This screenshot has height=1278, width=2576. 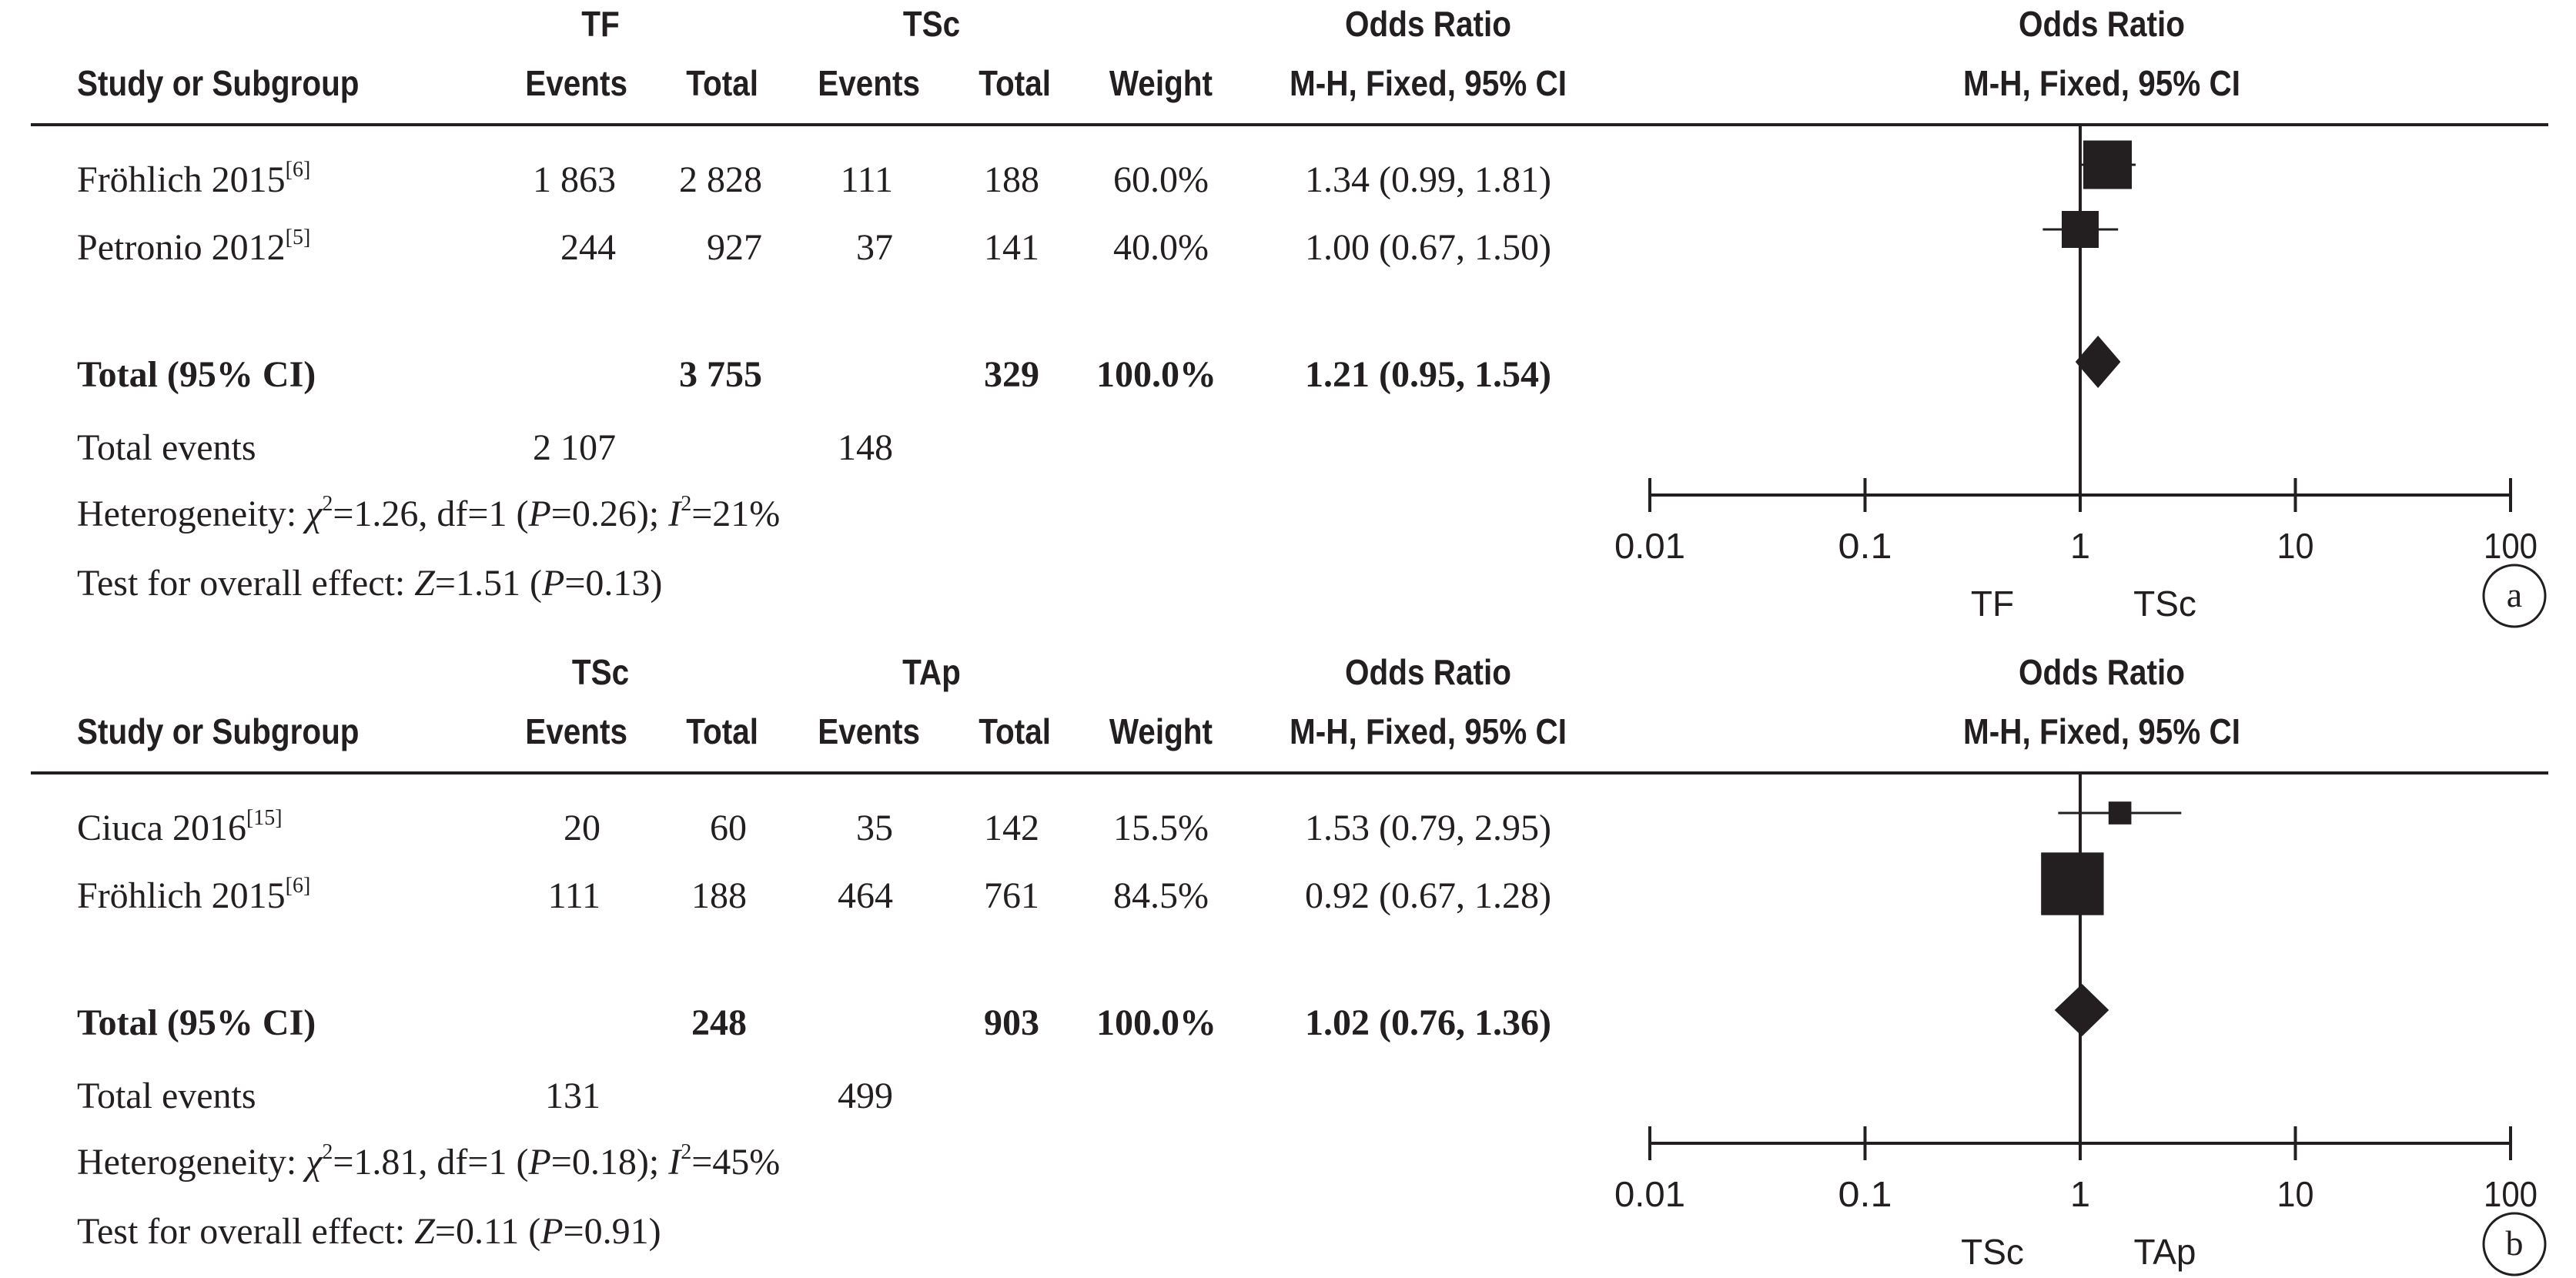 What do you see at coordinates (719, 1022) in the screenshot?
I see `g1-total-sum: 248` at bounding box center [719, 1022].